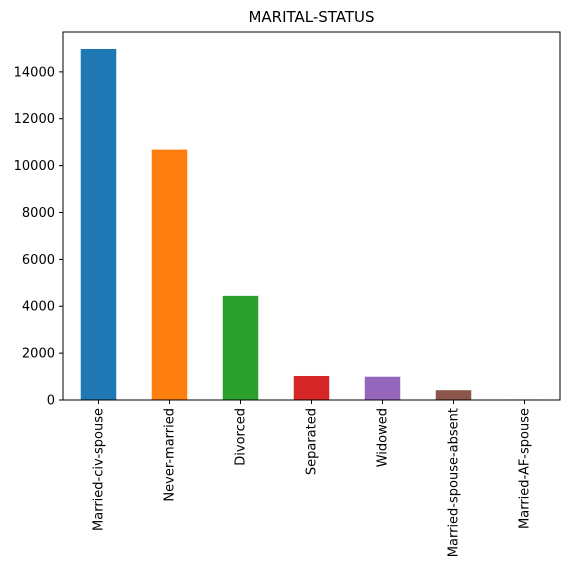  Describe the element at coordinates (453, 395) in the screenshot. I see `bar-married-spouse-absent` at that location.